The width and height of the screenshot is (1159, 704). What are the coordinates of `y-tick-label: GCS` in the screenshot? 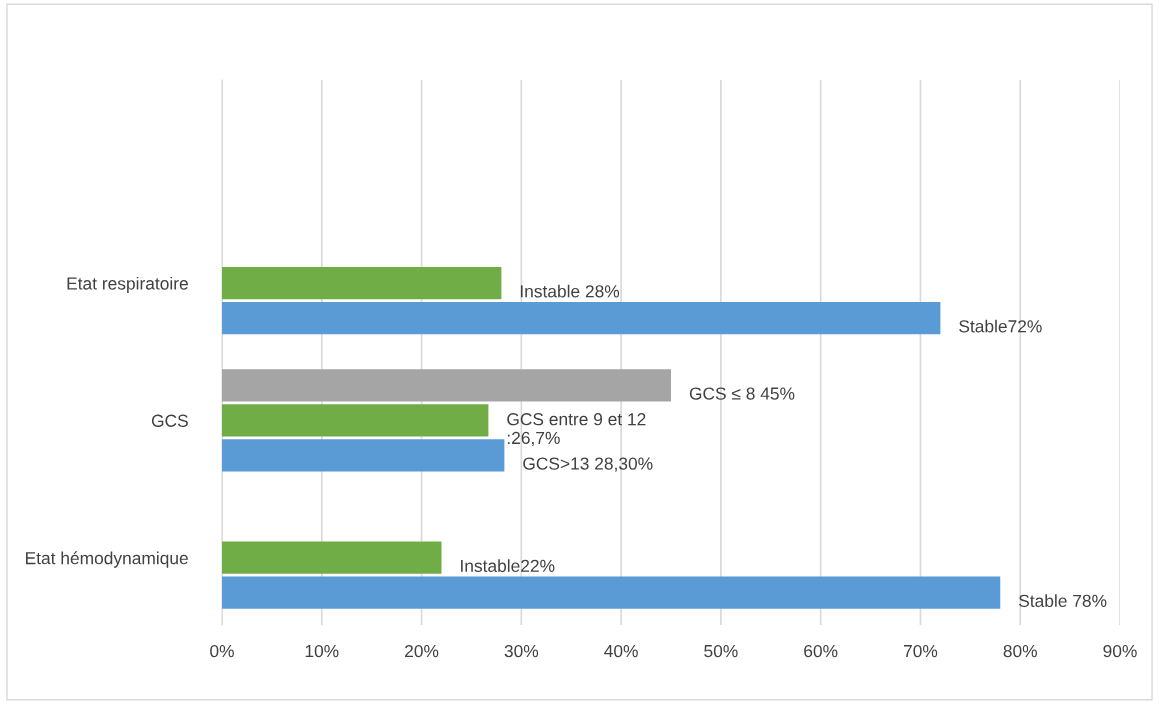 It's located at (169, 420).